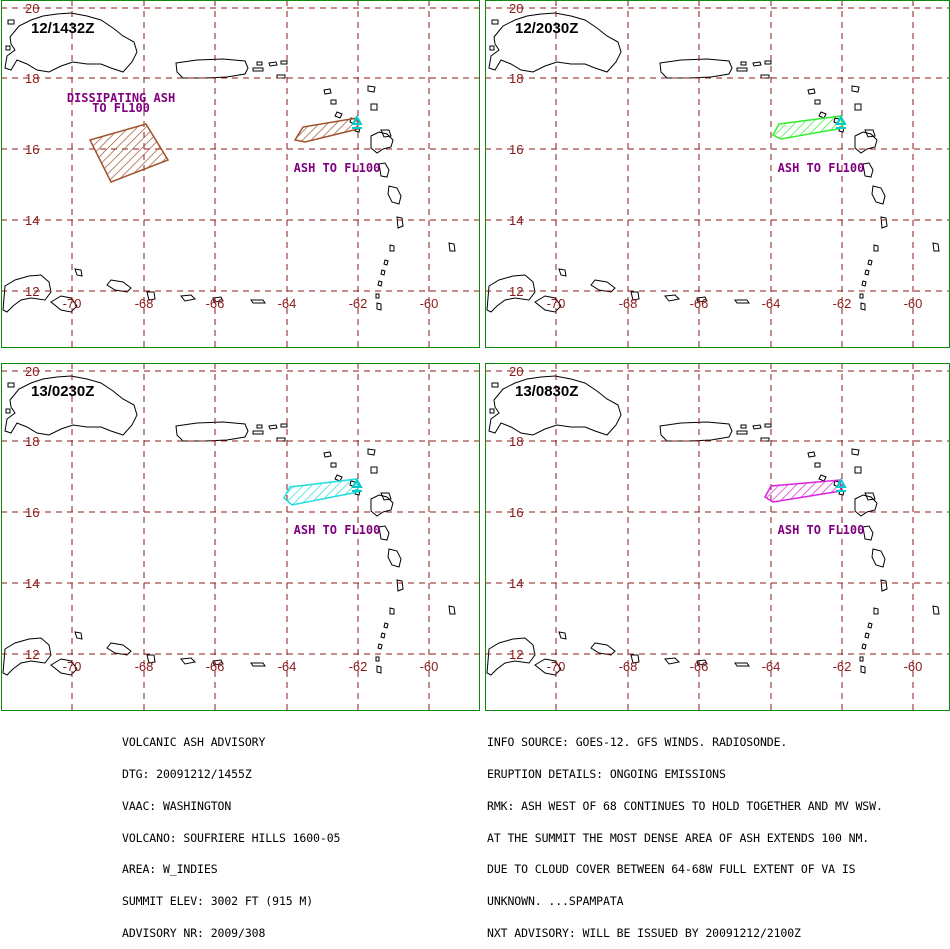 This screenshot has height=949, width=950. Describe the element at coordinates (218, 901) in the screenshot. I see `advisory-line: SUMMIT ELEV: 3002 FT (915 M)` at that location.